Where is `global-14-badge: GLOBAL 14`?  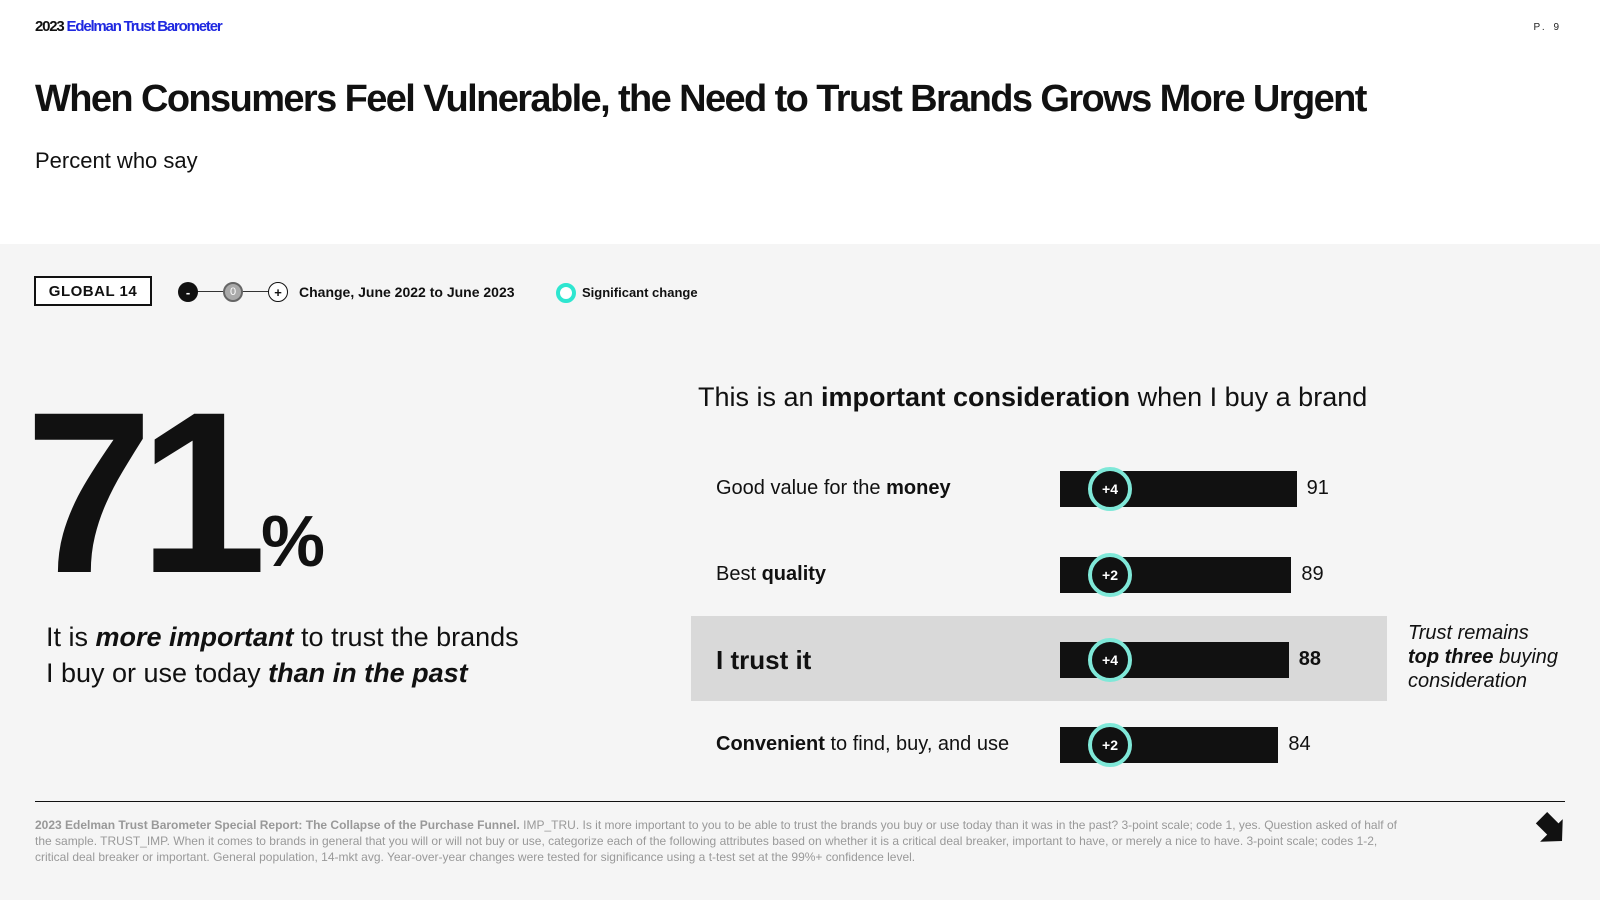 global-14-badge: GLOBAL 14 is located at coordinates (93, 291).